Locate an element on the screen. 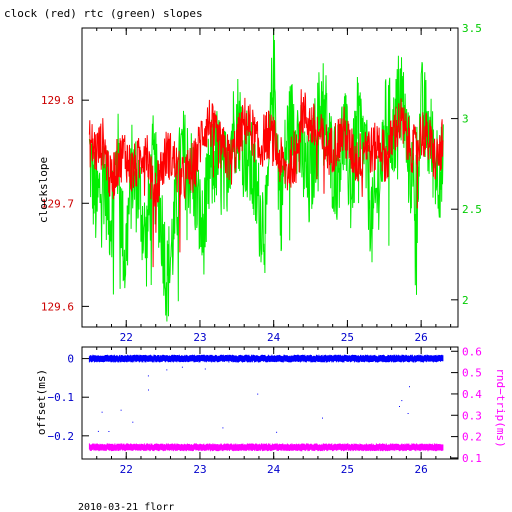 The height and width of the screenshot is (512, 512). right-y-tick-label: 2.5 is located at coordinates (472, 209).